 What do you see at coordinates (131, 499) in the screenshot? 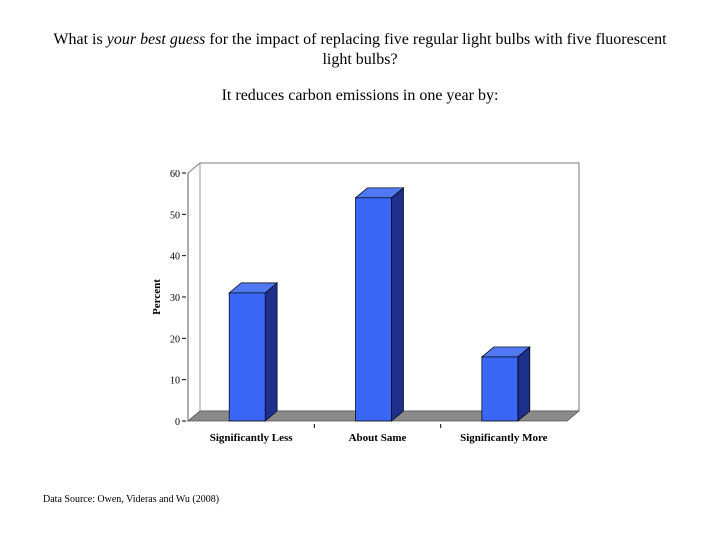
I see `data-source-note: Data Source: Owen, Videras and Wu (2008)` at bounding box center [131, 499].